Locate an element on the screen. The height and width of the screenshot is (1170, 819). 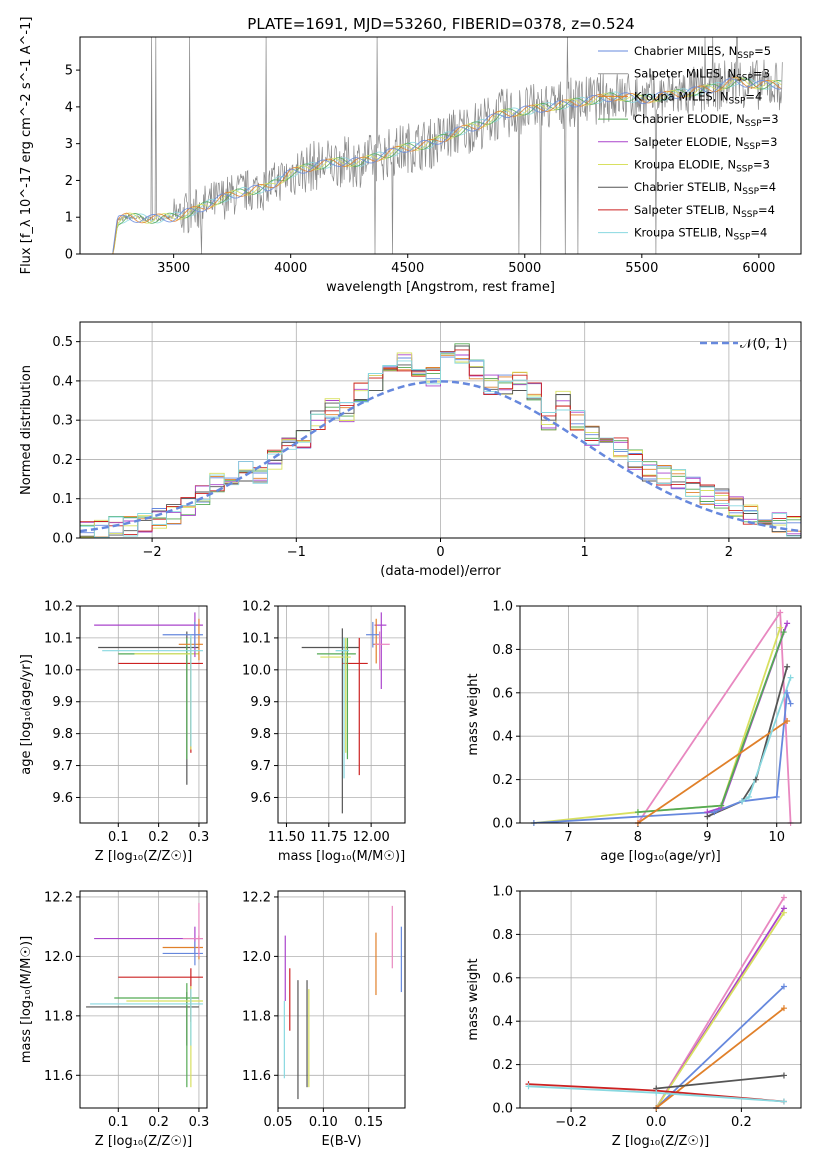
x-tick-label: 6000 is located at coordinates (758, 268).